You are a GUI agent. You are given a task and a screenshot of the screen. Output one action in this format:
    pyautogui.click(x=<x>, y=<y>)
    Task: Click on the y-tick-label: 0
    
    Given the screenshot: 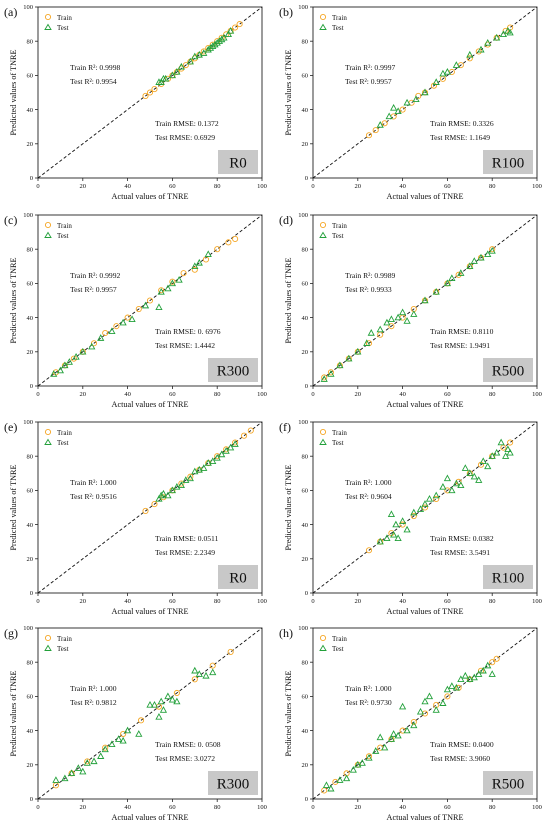 What is the action you would take?
    pyautogui.click(x=306, y=386)
    